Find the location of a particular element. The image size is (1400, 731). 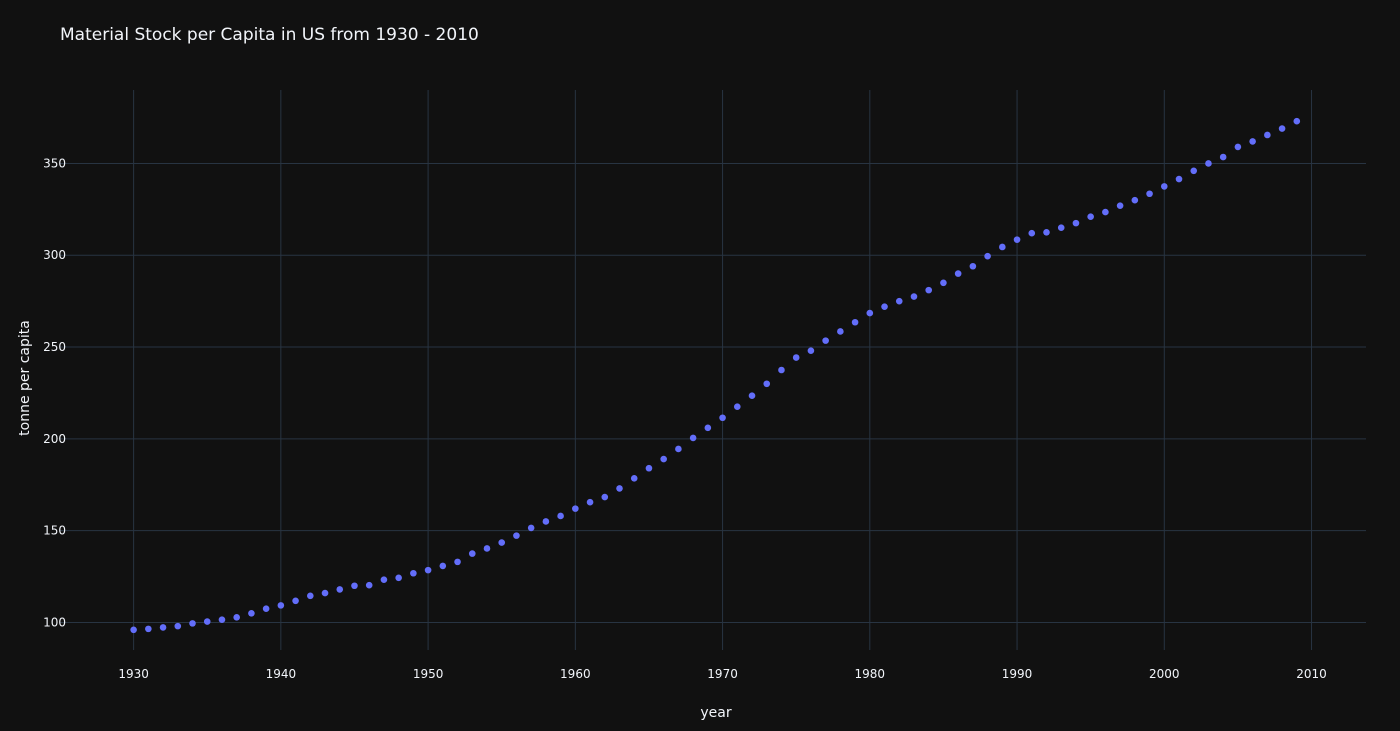

x-tick-label: 1930 is located at coordinates (133, 674).